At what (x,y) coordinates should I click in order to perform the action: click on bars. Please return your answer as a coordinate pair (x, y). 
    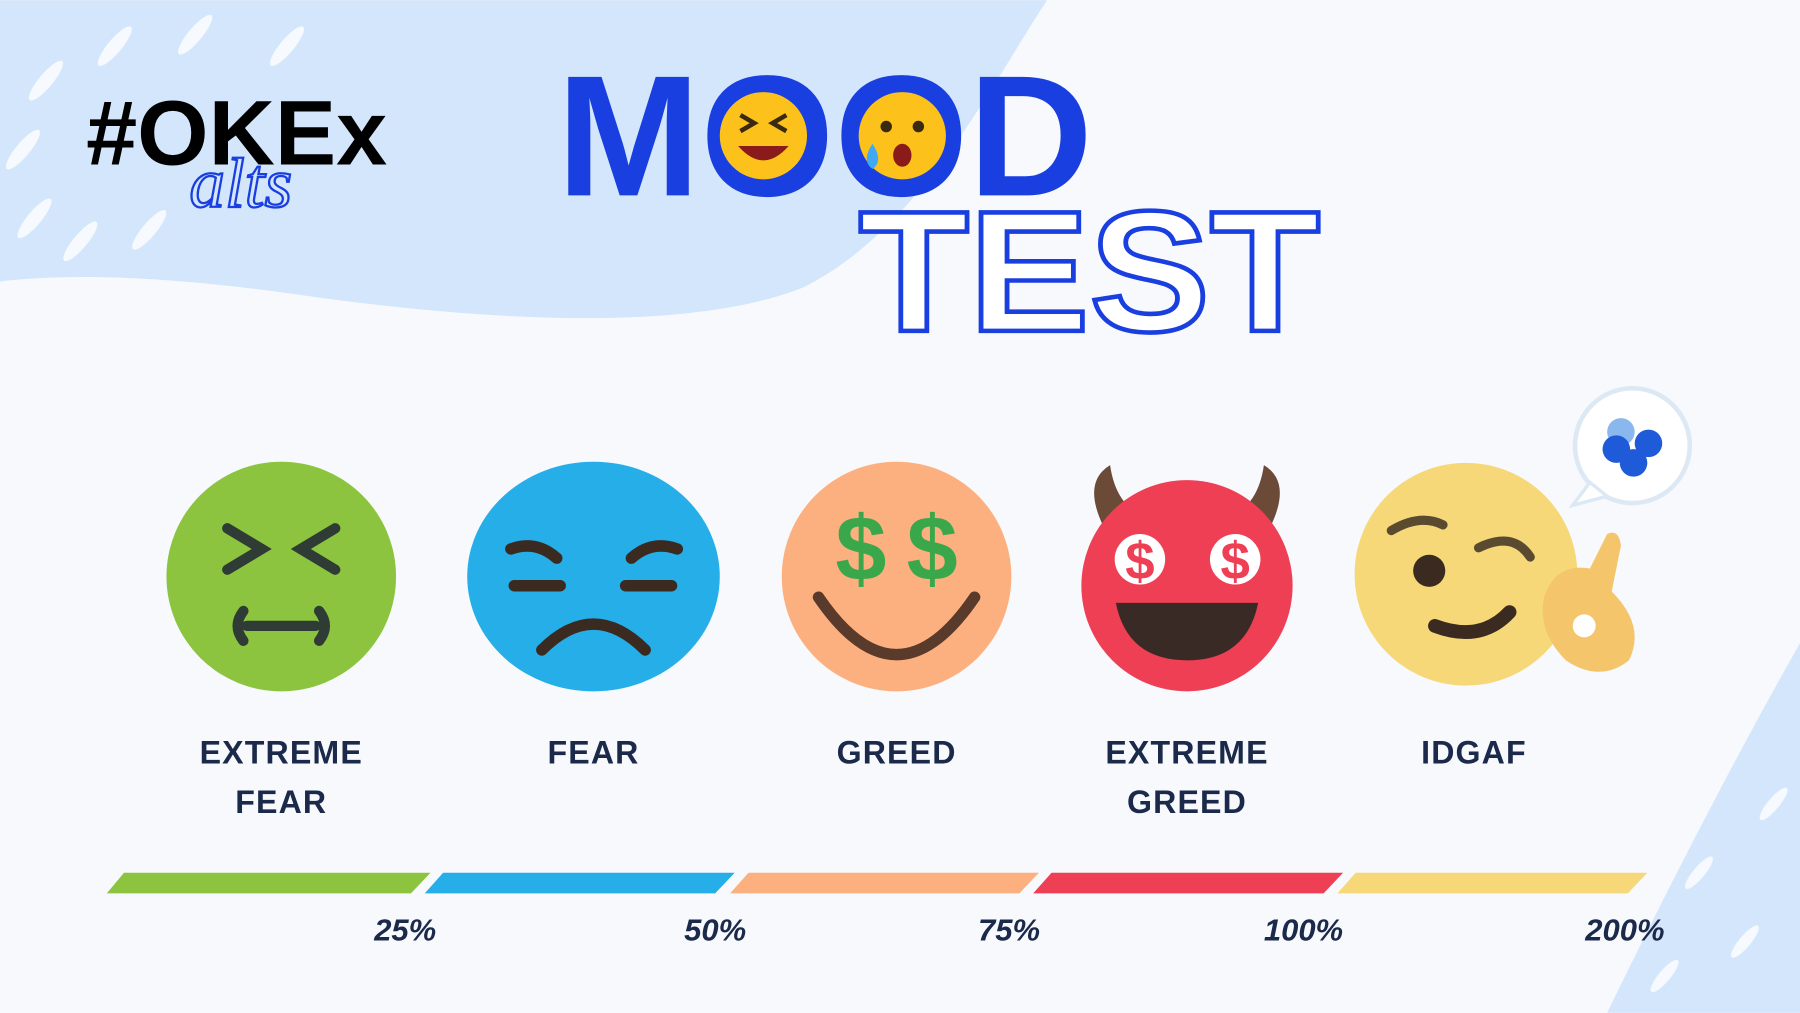
    Looking at the image, I should click on (877, 883).